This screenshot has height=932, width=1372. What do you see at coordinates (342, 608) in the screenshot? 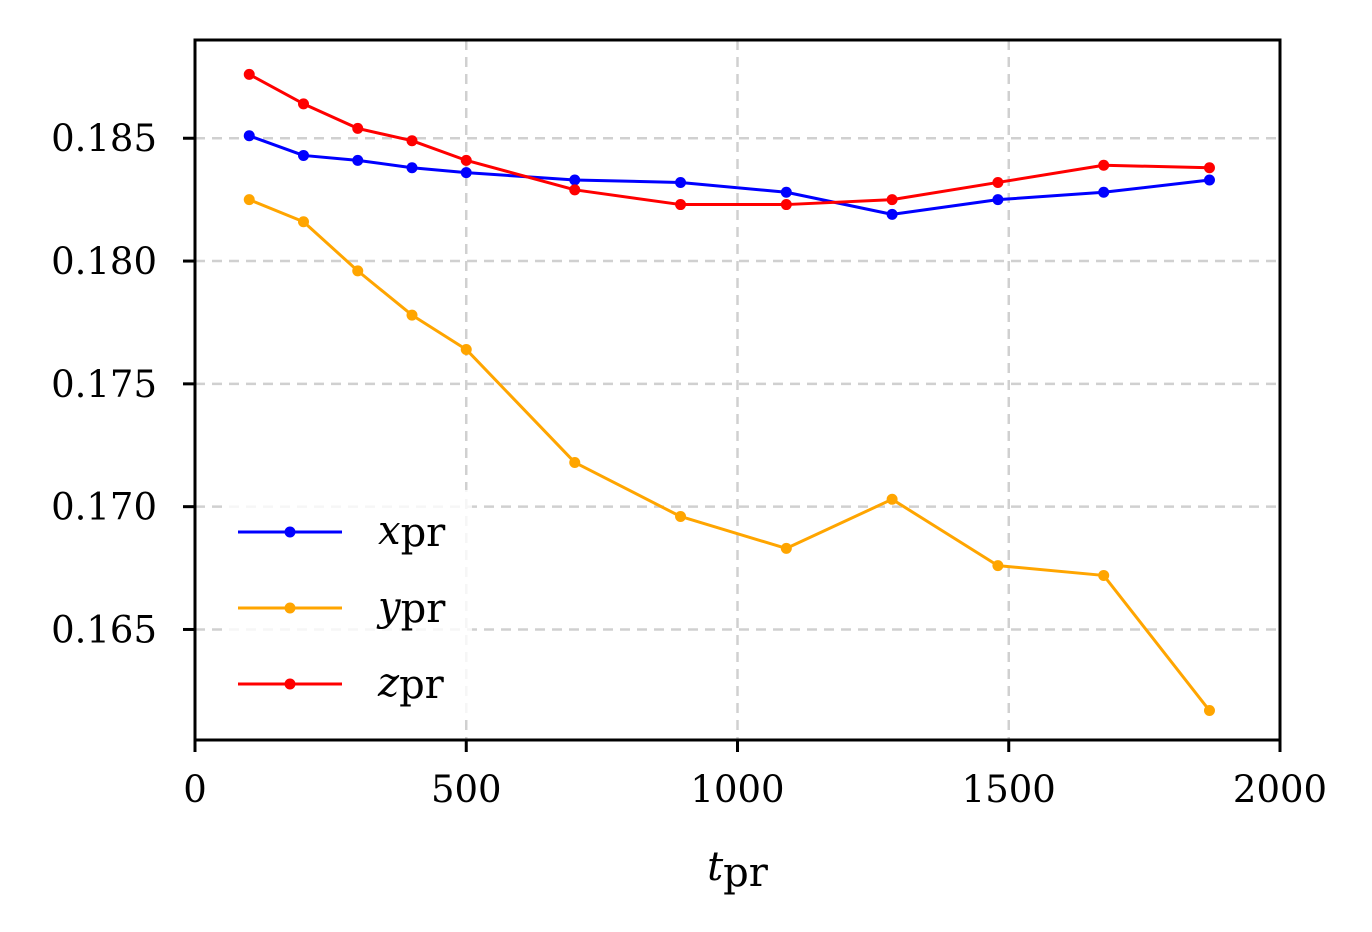
I see `legend-item-y_pr: ypr` at bounding box center [342, 608].